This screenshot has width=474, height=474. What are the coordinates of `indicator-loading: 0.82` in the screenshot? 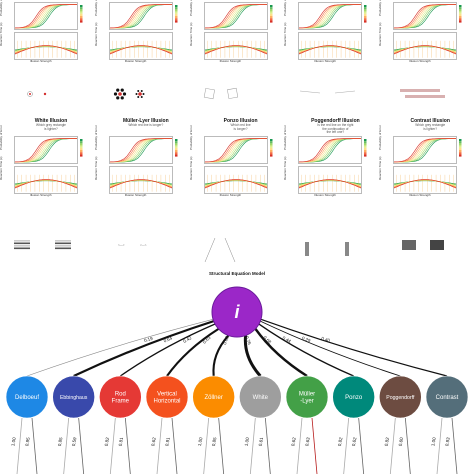 It's located at (387, 442).